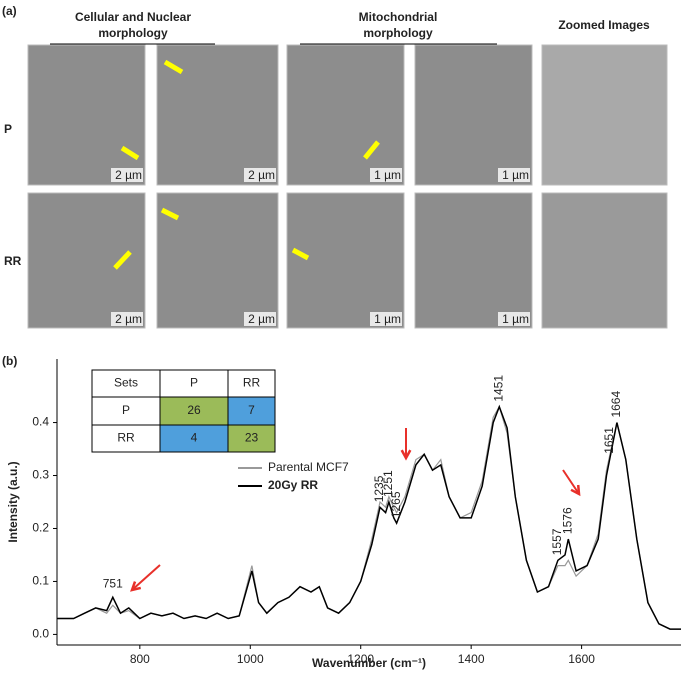 The height and width of the screenshot is (681, 685). What do you see at coordinates (140, 659) in the screenshot?
I see `x-tick-label: 800` at bounding box center [140, 659].